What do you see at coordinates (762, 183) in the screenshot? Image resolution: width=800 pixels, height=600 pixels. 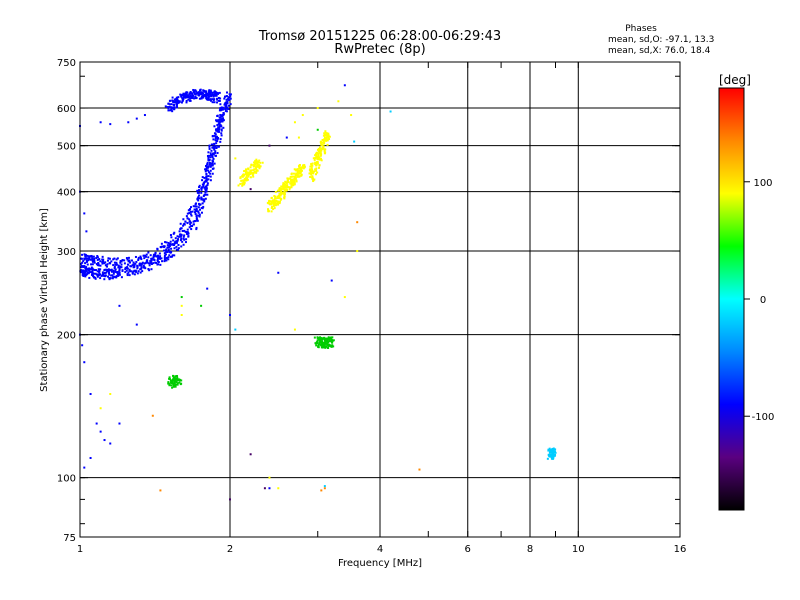 I see `colorbar-tick-label: 100` at bounding box center [762, 183].